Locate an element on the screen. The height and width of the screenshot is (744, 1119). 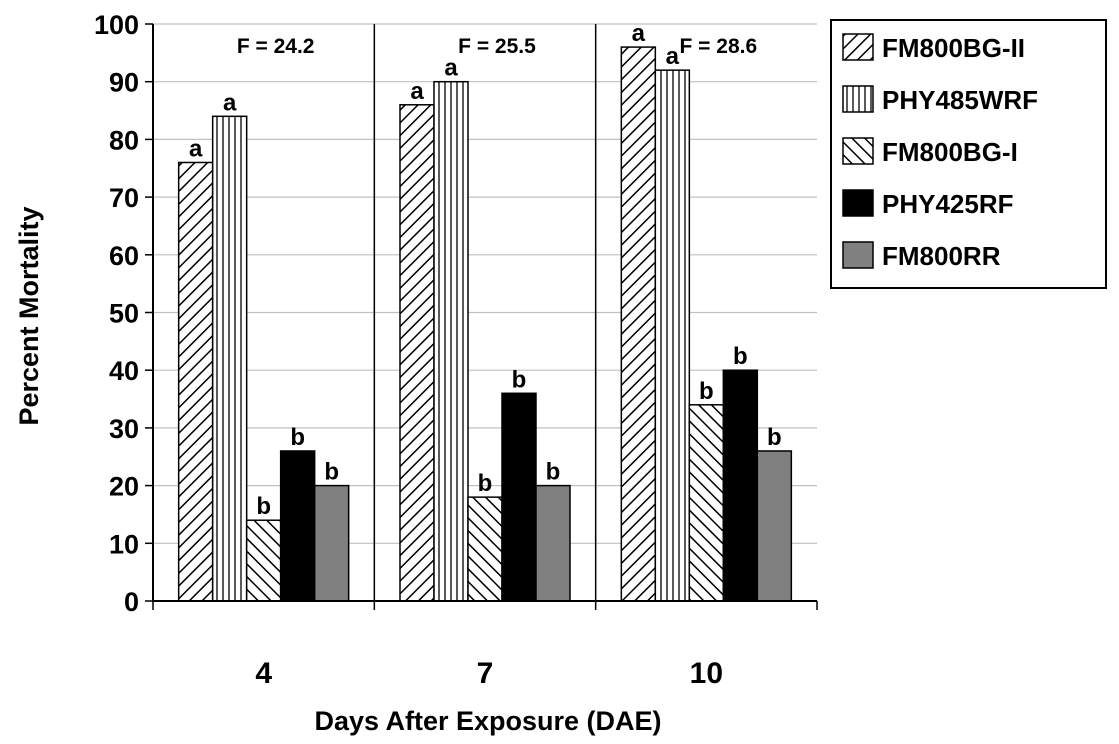
x-axis-title: Days After Exposure (DAE) is located at coordinates (487, 721).